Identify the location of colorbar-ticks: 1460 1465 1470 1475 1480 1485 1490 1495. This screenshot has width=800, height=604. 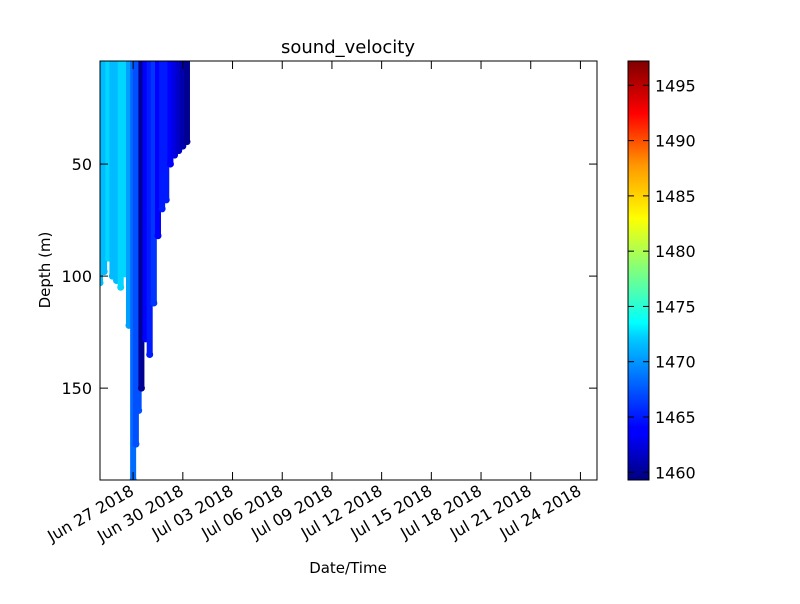
(662, 279).